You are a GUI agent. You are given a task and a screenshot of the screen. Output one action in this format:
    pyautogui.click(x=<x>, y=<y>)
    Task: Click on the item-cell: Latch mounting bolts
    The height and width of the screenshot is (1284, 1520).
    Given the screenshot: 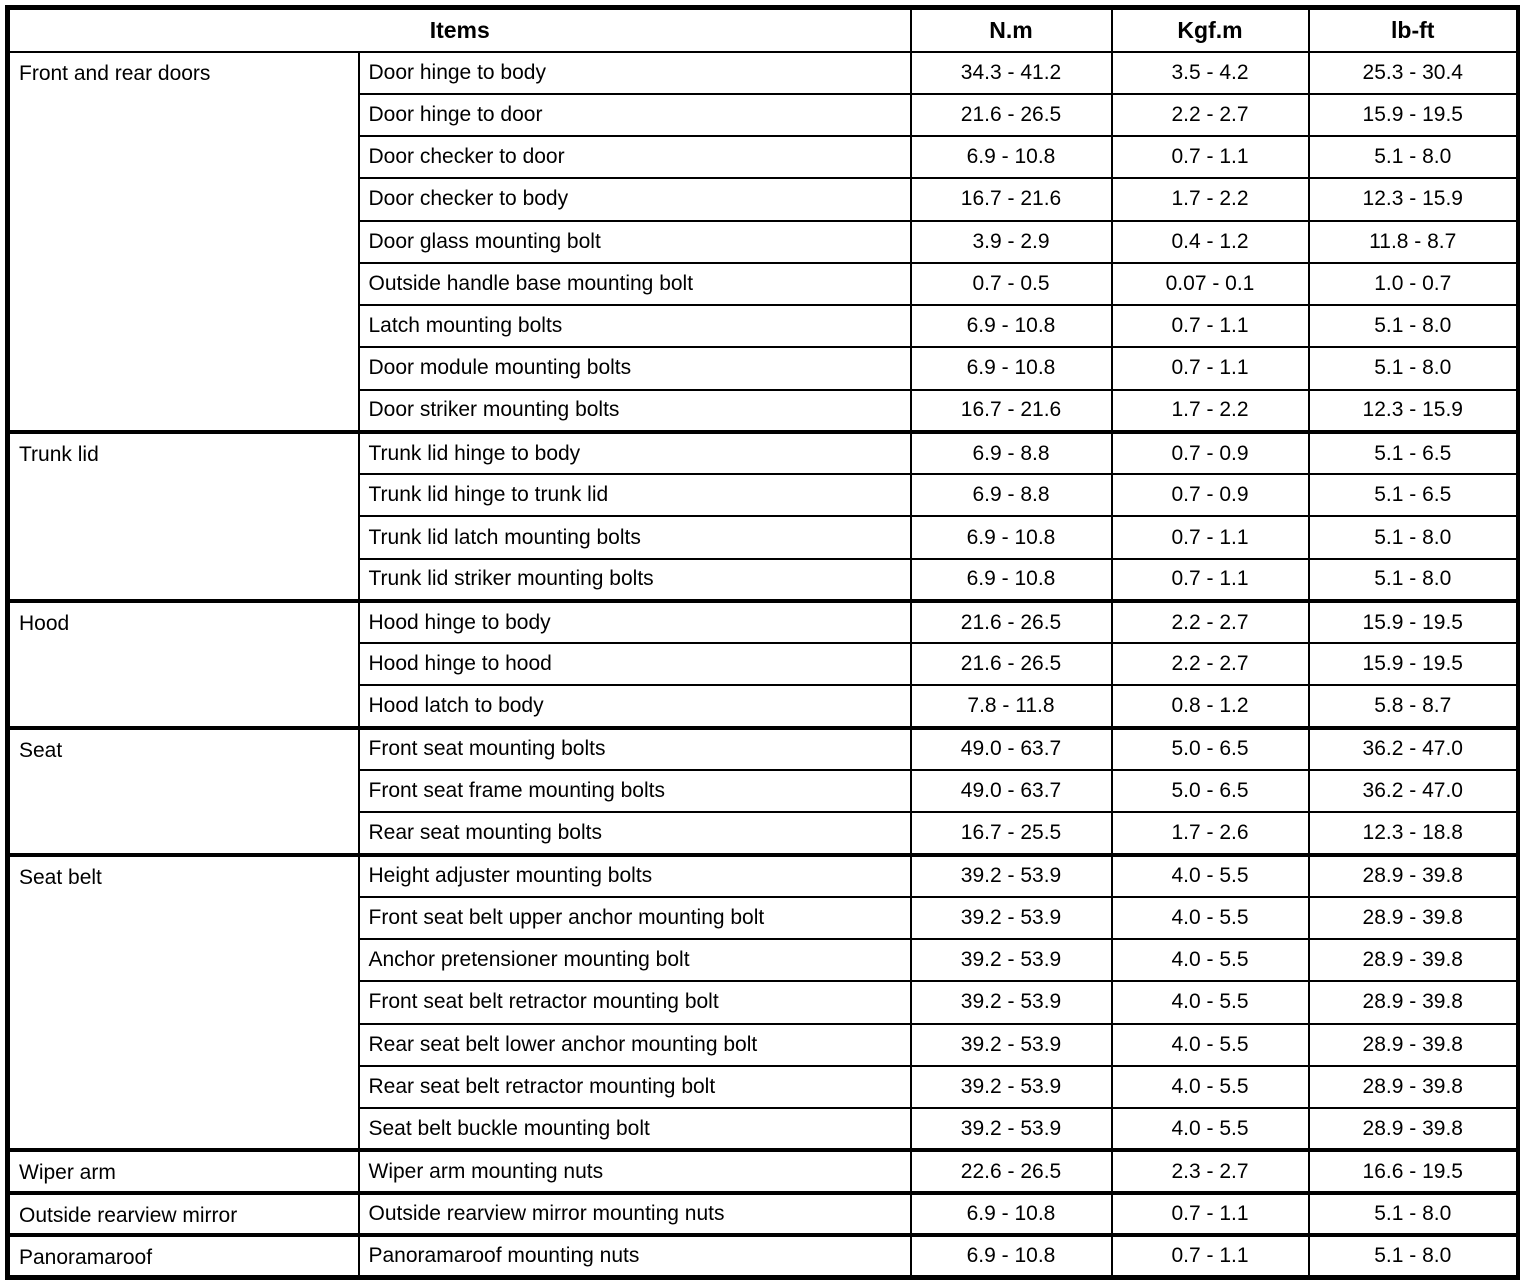 What is the action you would take?
    pyautogui.click(x=634, y=326)
    